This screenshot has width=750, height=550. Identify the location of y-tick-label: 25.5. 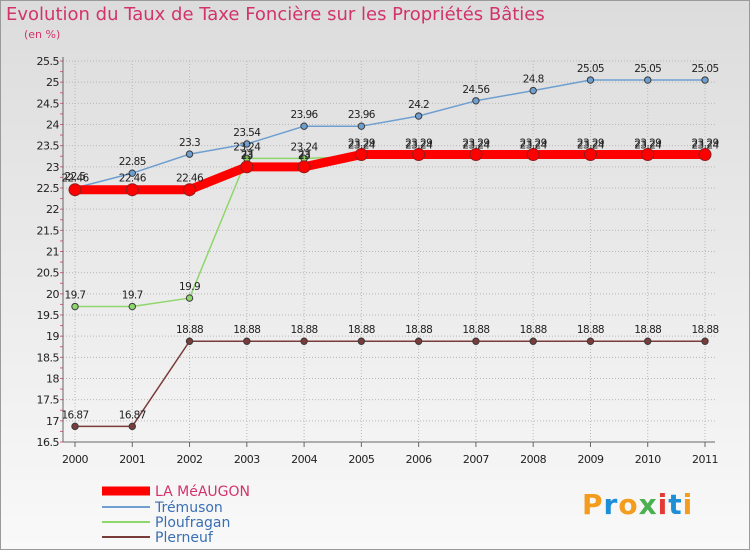
(48, 61).